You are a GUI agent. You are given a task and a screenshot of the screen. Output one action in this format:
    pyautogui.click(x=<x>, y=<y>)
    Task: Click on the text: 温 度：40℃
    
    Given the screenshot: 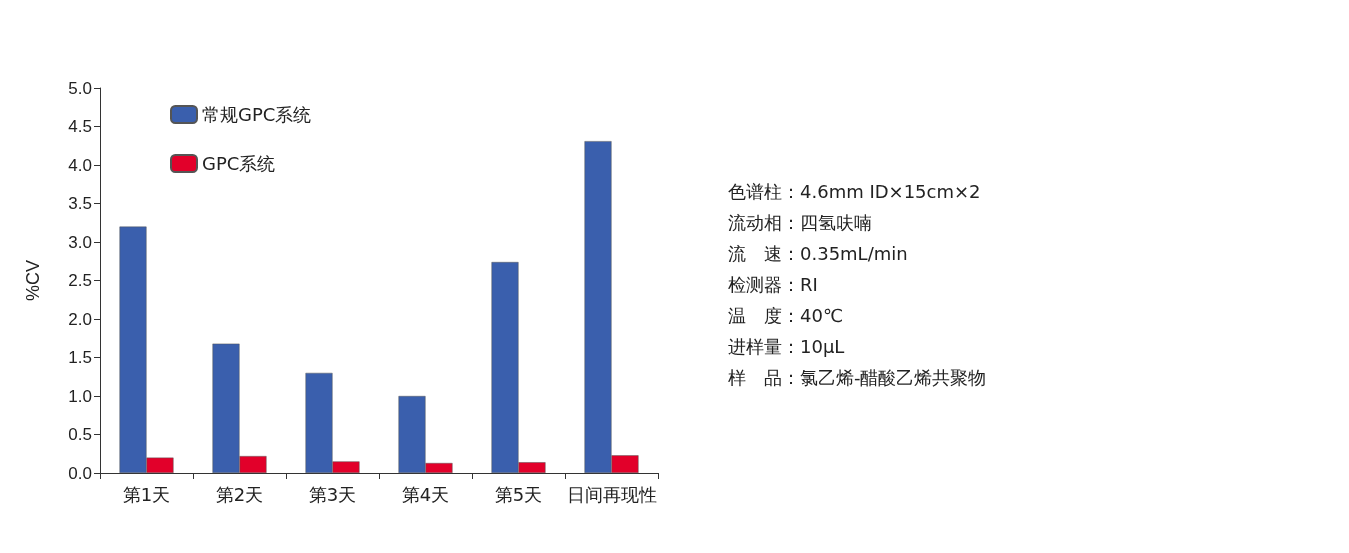 What is the action you would take?
    pyautogui.click(x=786, y=316)
    